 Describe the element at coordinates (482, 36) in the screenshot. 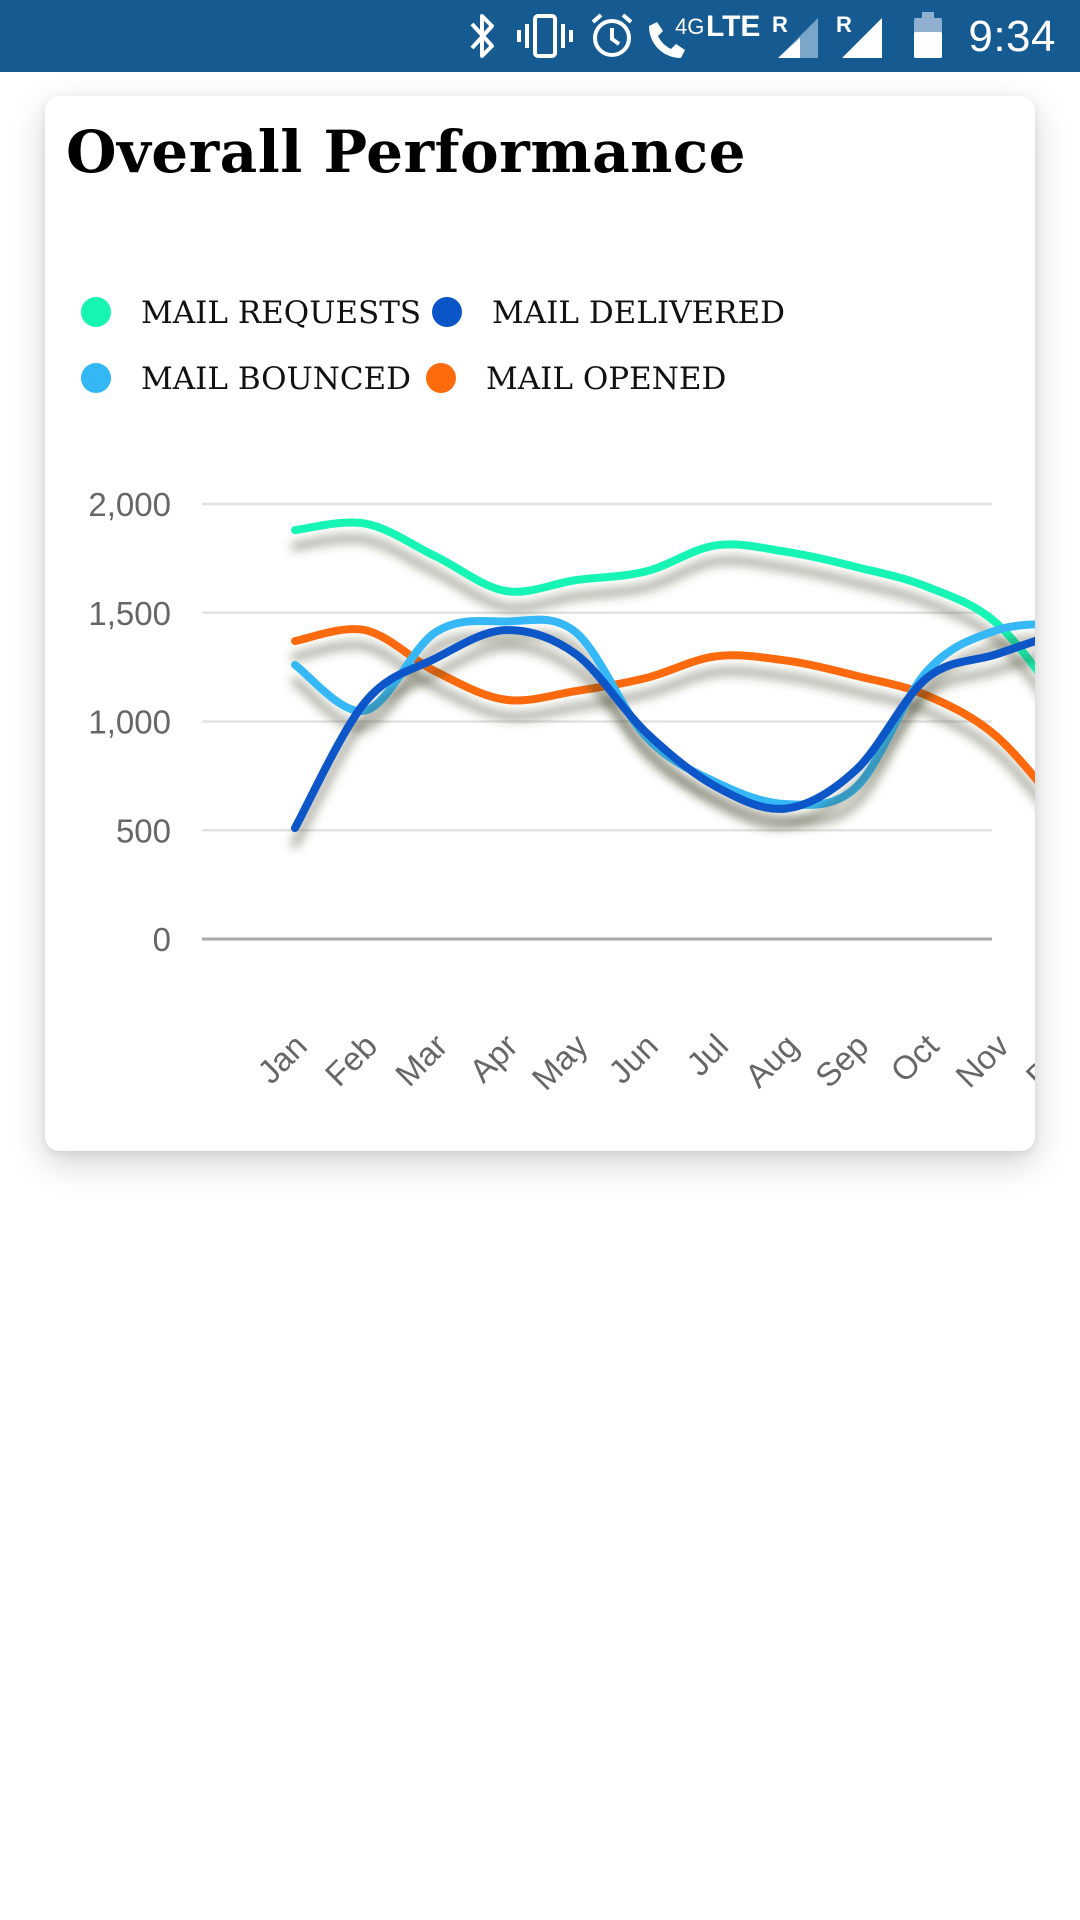

I see `bluetooth-icon` at that location.